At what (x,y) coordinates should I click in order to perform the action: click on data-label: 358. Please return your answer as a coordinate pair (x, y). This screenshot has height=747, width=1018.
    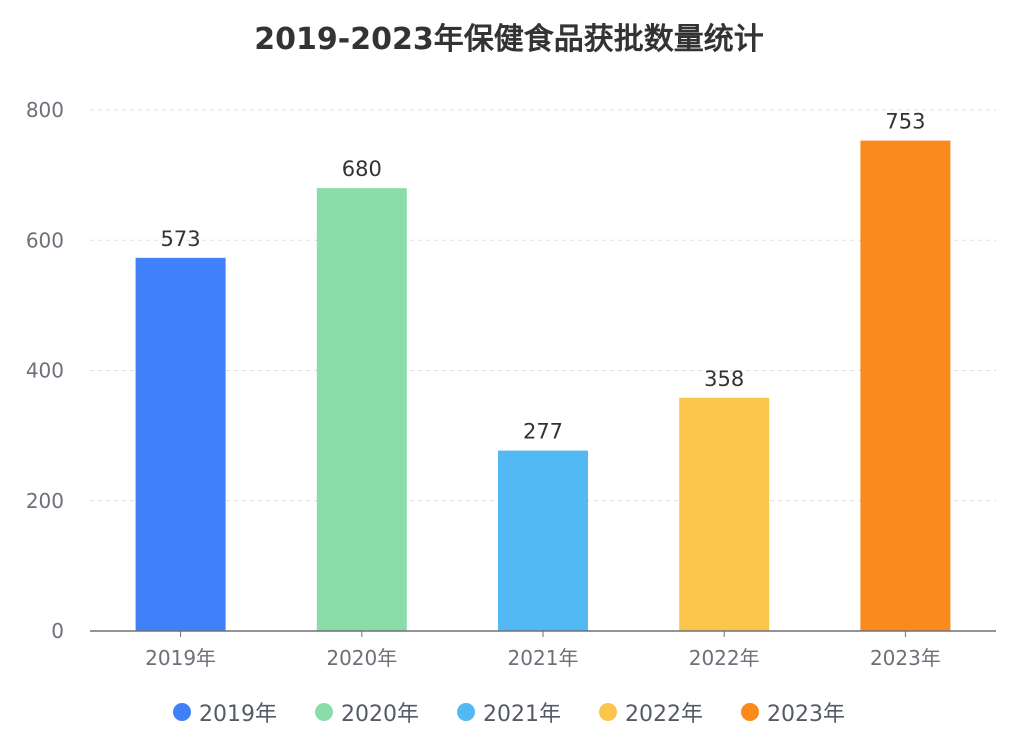
    Looking at the image, I should click on (724, 379).